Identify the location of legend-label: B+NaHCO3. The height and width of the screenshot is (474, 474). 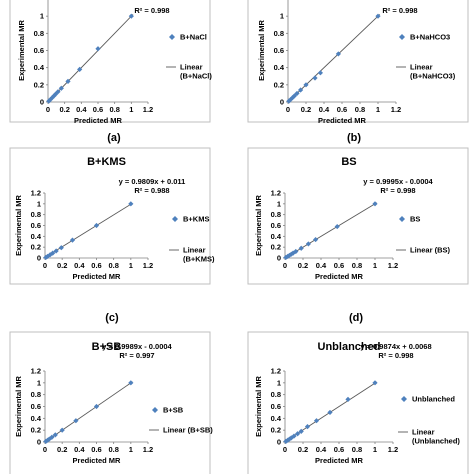
(430, 37).